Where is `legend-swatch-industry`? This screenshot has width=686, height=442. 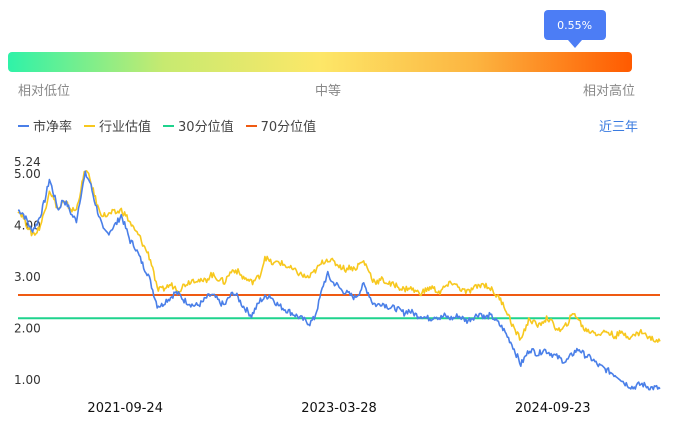
legend-swatch-industry is located at coordinates (90, 125).